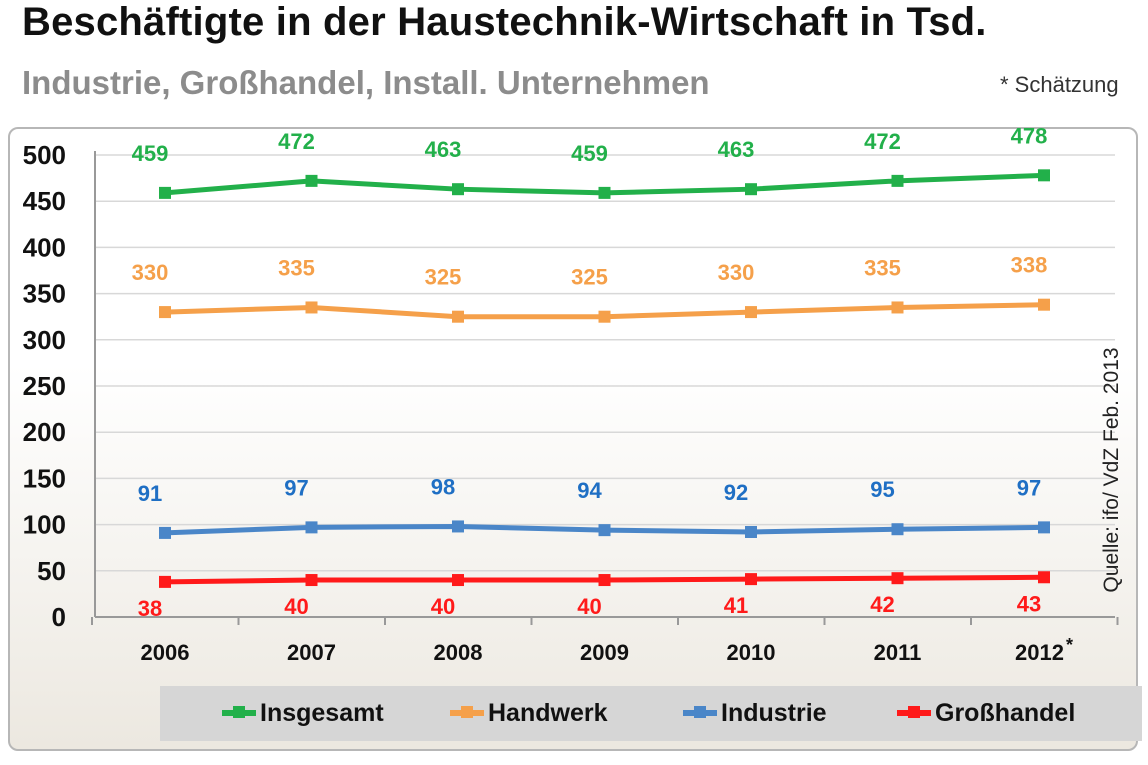 This screenshot has width=1148, height=765. What do you see at coordinates (239, 712) in the screenshot?
I see `legend-swatch-insgesamt` at bounding box center [239, 712].